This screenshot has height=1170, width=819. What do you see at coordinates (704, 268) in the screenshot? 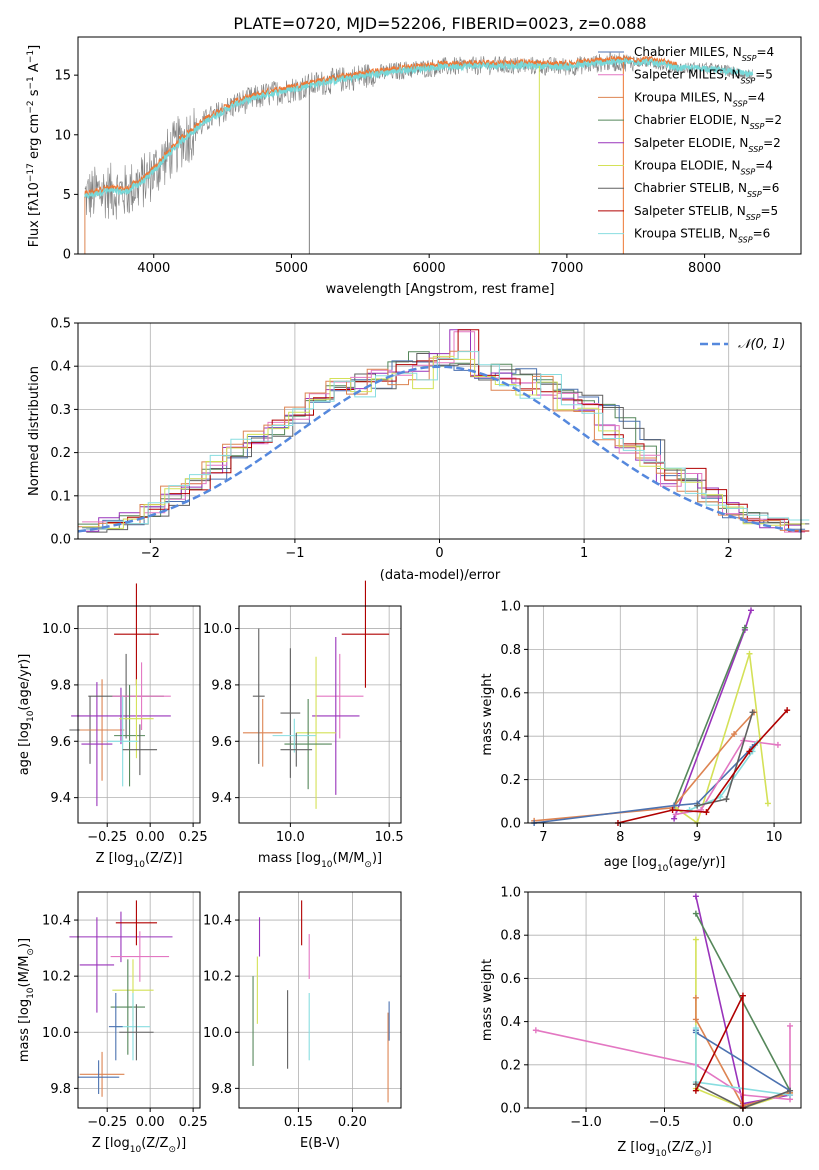
I see `x-tick-label: 8000` at bounding box center [704, 268].